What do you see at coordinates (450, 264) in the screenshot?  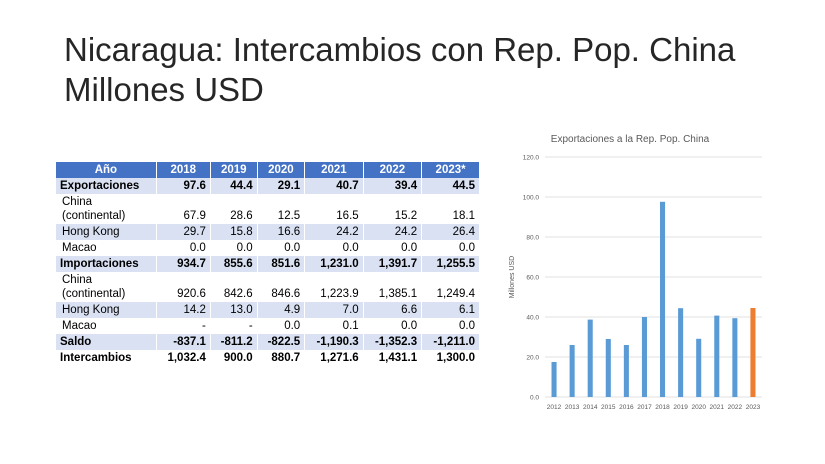 I see `table-cell: 1,255.5` at bounding box center [450, 264].